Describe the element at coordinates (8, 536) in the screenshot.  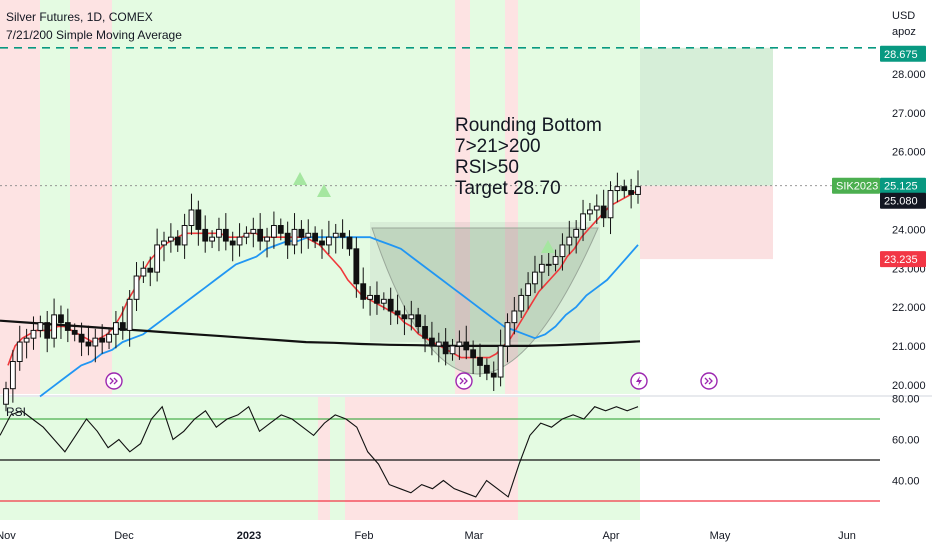
I see `time-axis-label: Nov` at that location.